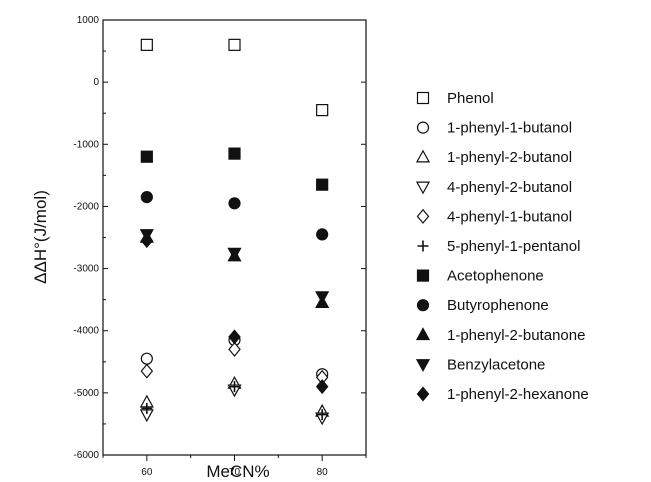  Describe the element at coordinates (96, 82) in the screenshot. I see `y-tick-label: 0` at that location.